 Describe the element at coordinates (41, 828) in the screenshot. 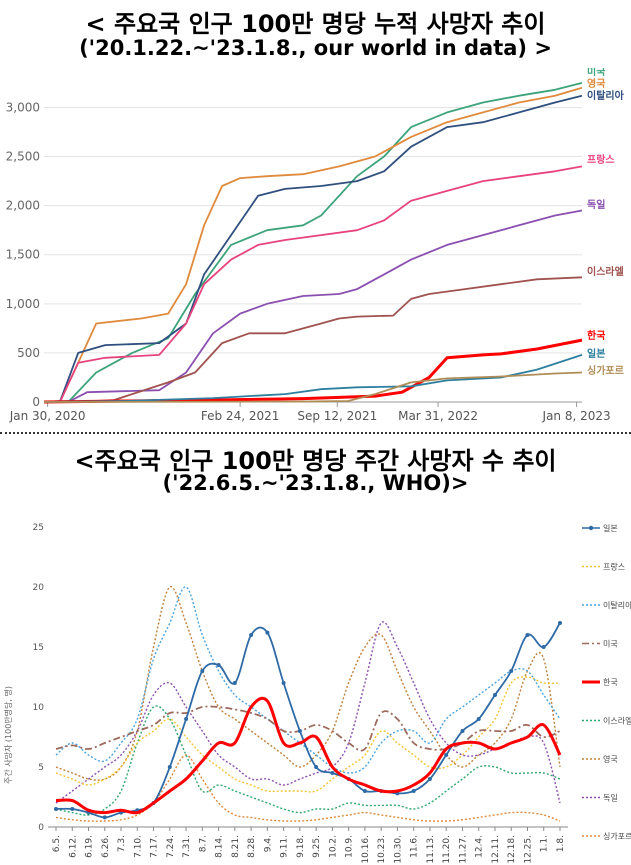

I see `chart2-y-tick-label: 0` at that location.